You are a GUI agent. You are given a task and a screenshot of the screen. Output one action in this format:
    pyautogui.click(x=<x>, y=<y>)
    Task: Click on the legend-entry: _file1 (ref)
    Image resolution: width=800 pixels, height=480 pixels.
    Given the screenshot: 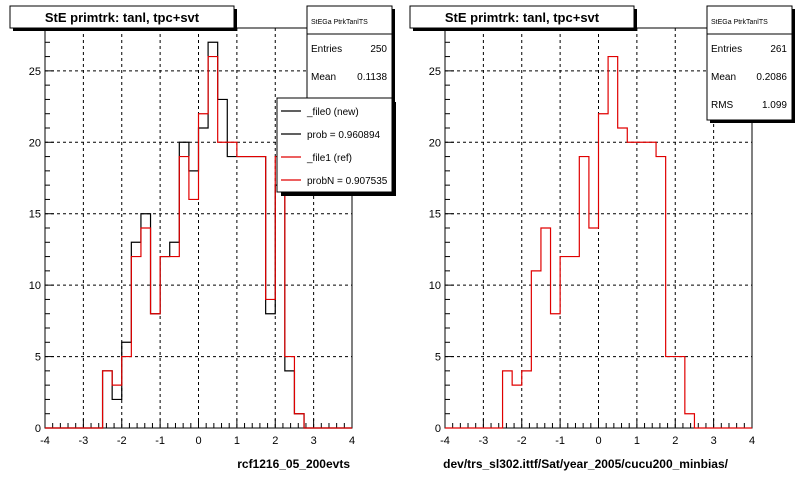 What is the action you would take?
    pyautogui.click(x=329, y=158)
    